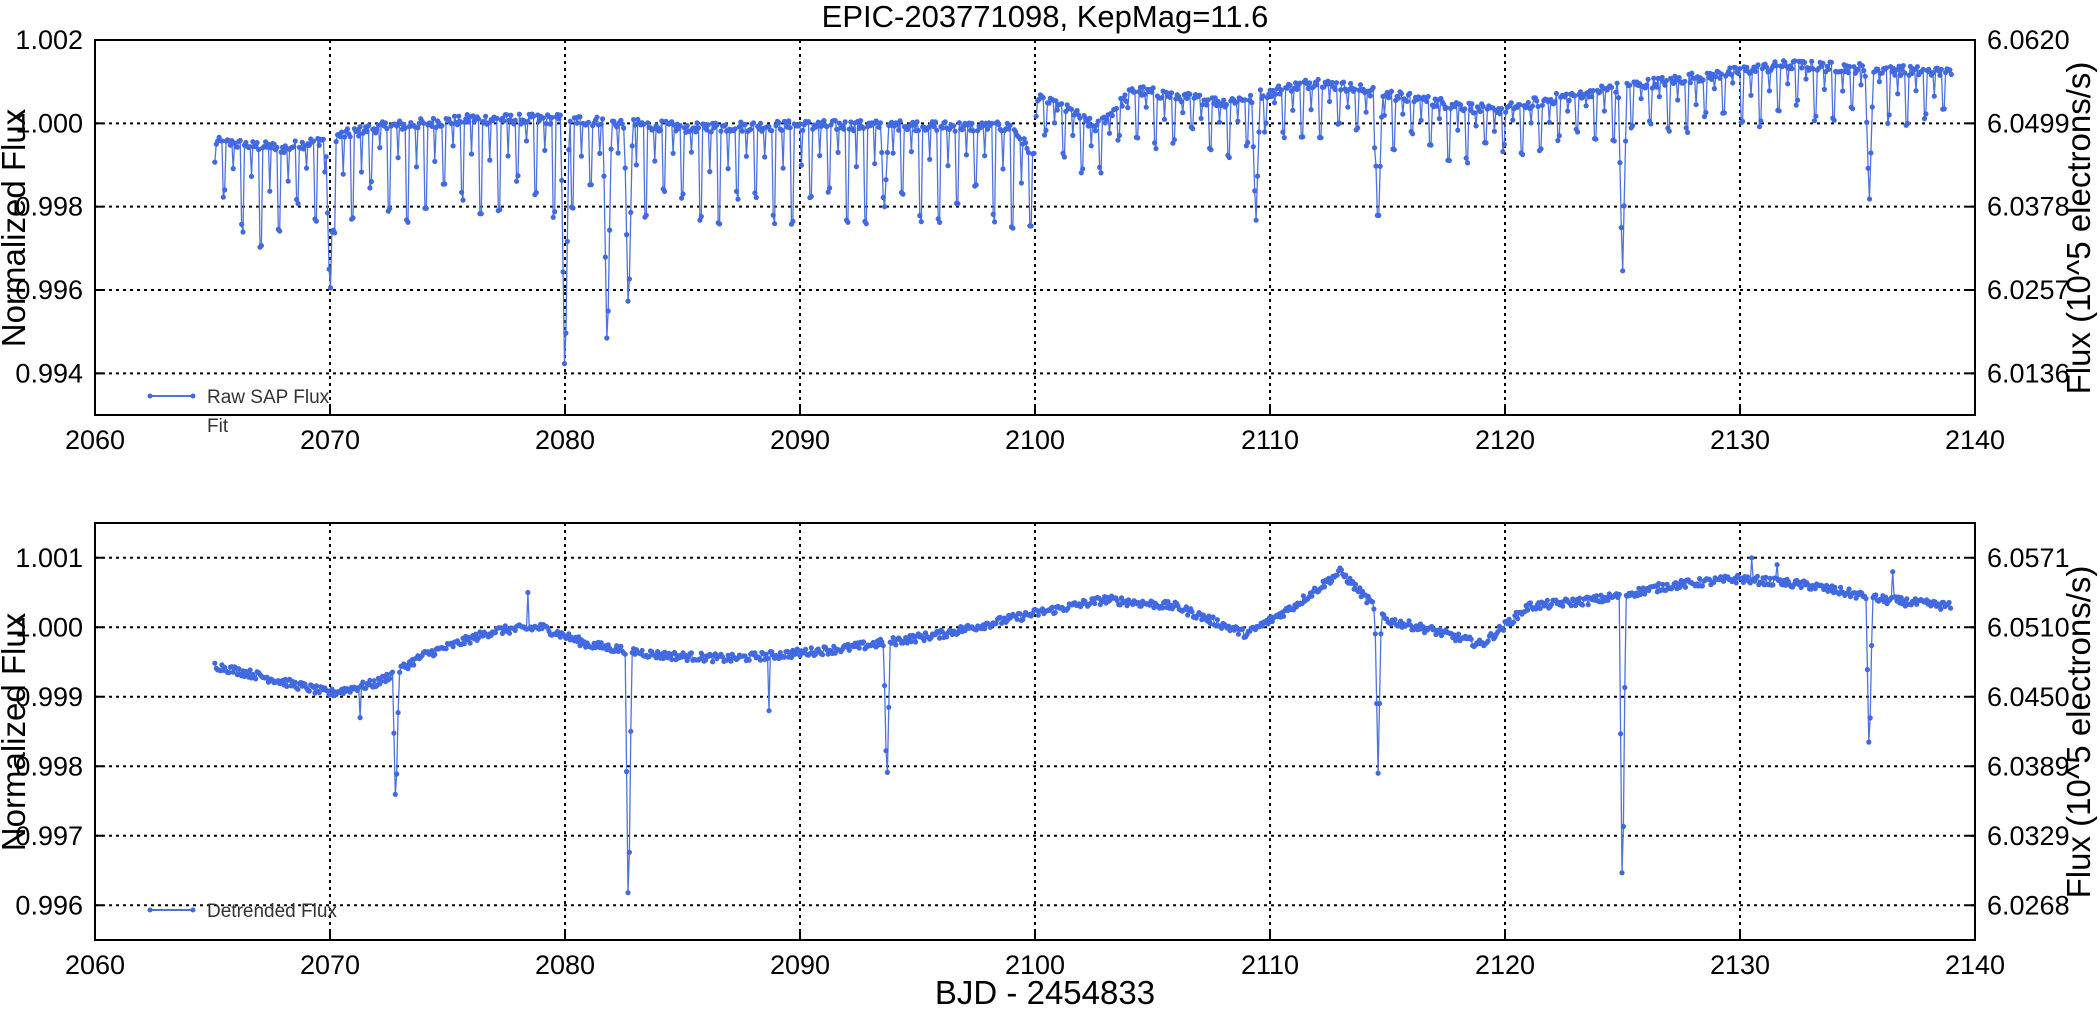 This screenshot has height=1011, width=2100. What do you see at coordinates (2028, 373) in the screenshot?
I see `top-y2-tick-label: 6.0136` at bounding box center [2028, 373].